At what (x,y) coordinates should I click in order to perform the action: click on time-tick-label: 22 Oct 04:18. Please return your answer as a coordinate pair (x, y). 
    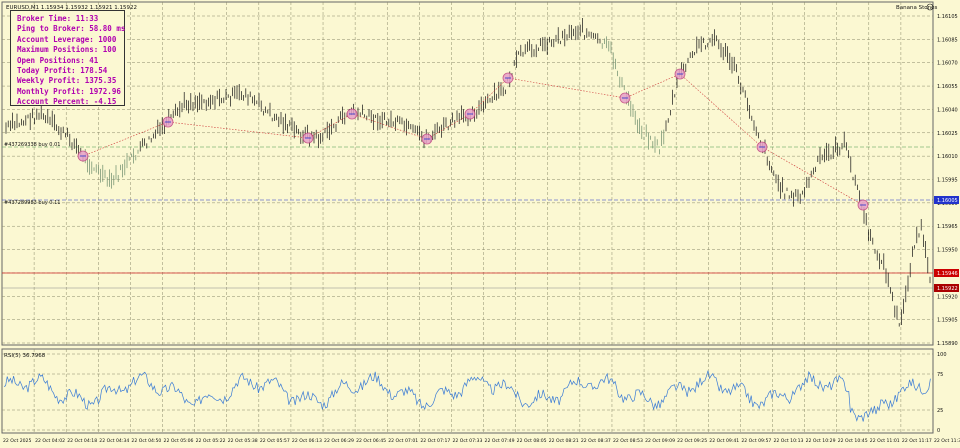
    Looking at the image, I should click on (82, 441).